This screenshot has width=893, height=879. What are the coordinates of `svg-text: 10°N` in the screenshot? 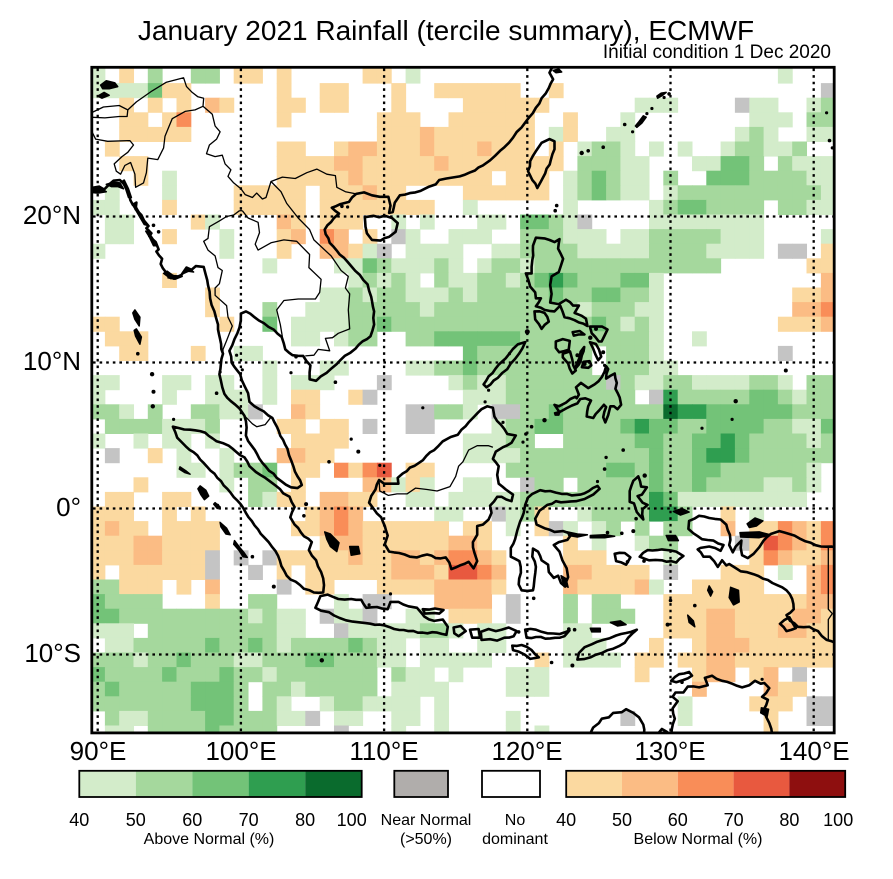 It's located at (52, 361).